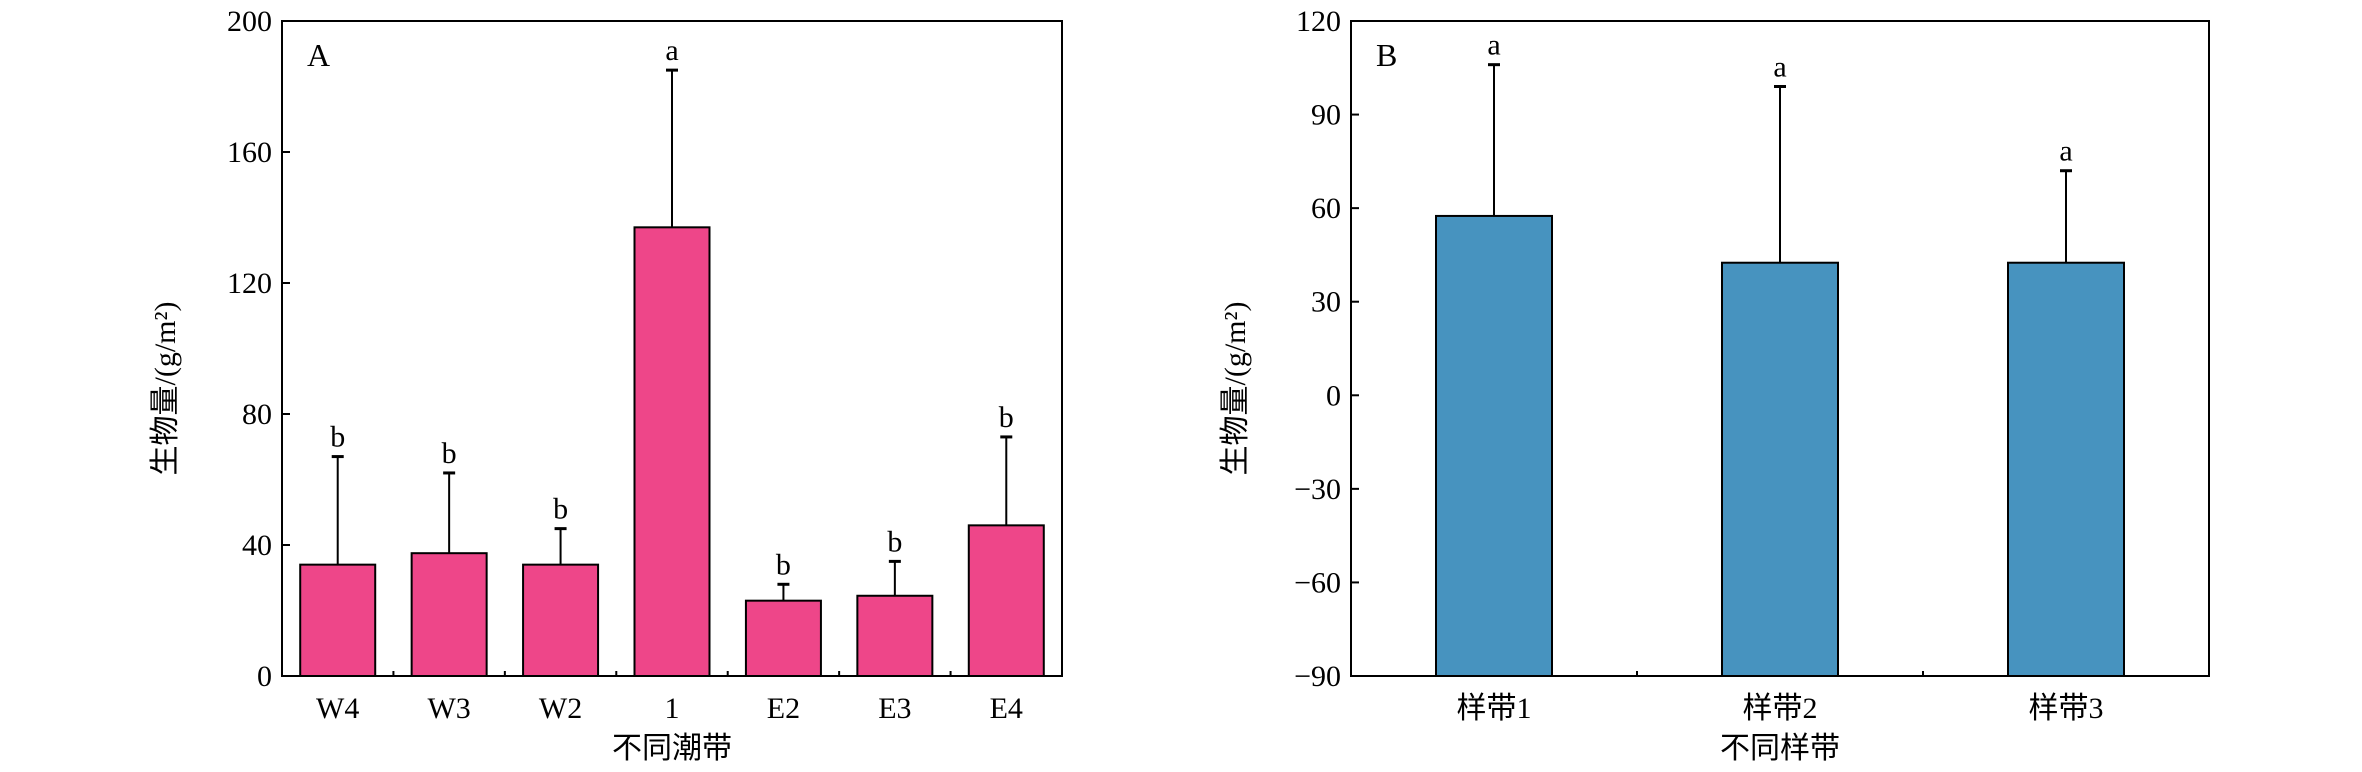  What do you see at coordinates (1006, 708) in the screenshot?
I see `x-tick-label: E4` at bounding box center [1006, 708].